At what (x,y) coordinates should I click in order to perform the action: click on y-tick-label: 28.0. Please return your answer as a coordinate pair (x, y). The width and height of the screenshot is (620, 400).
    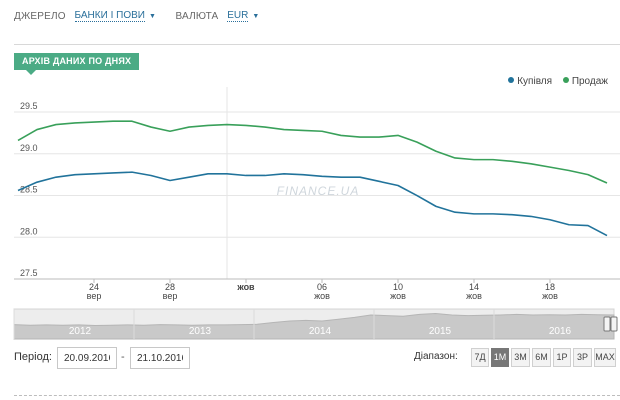
    Looking at the image, I should click on (29, 231).